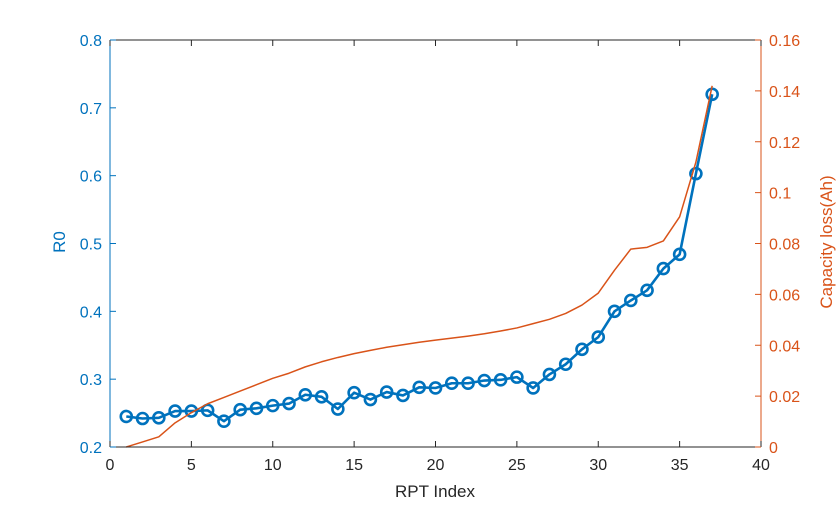 This screenshot has height=505, width=840. I want to click on right-y-tick-label: 0.1, so click(780, 194).